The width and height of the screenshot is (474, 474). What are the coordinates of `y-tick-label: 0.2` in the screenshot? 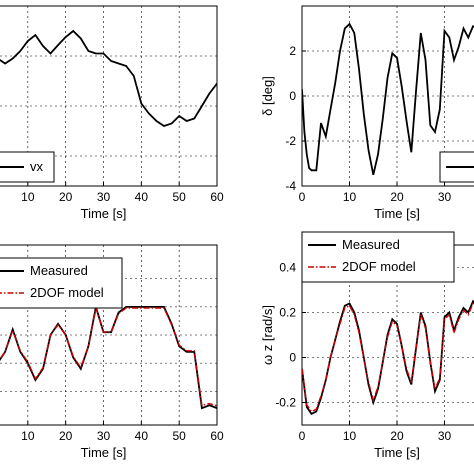 It's located at (287, 313).